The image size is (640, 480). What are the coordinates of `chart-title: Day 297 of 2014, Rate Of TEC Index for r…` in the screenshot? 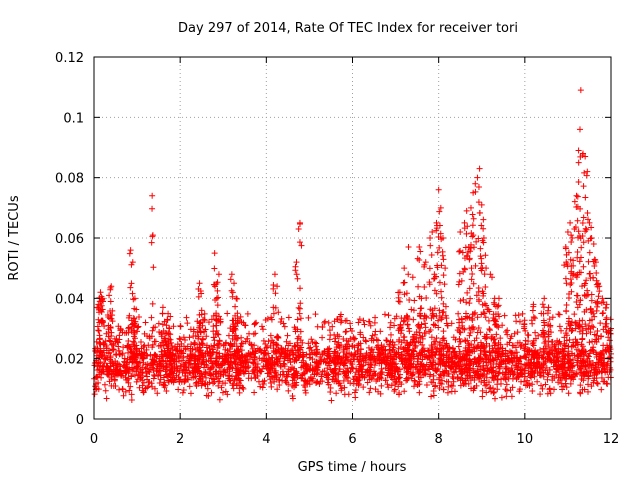 It's located at (348, 28).